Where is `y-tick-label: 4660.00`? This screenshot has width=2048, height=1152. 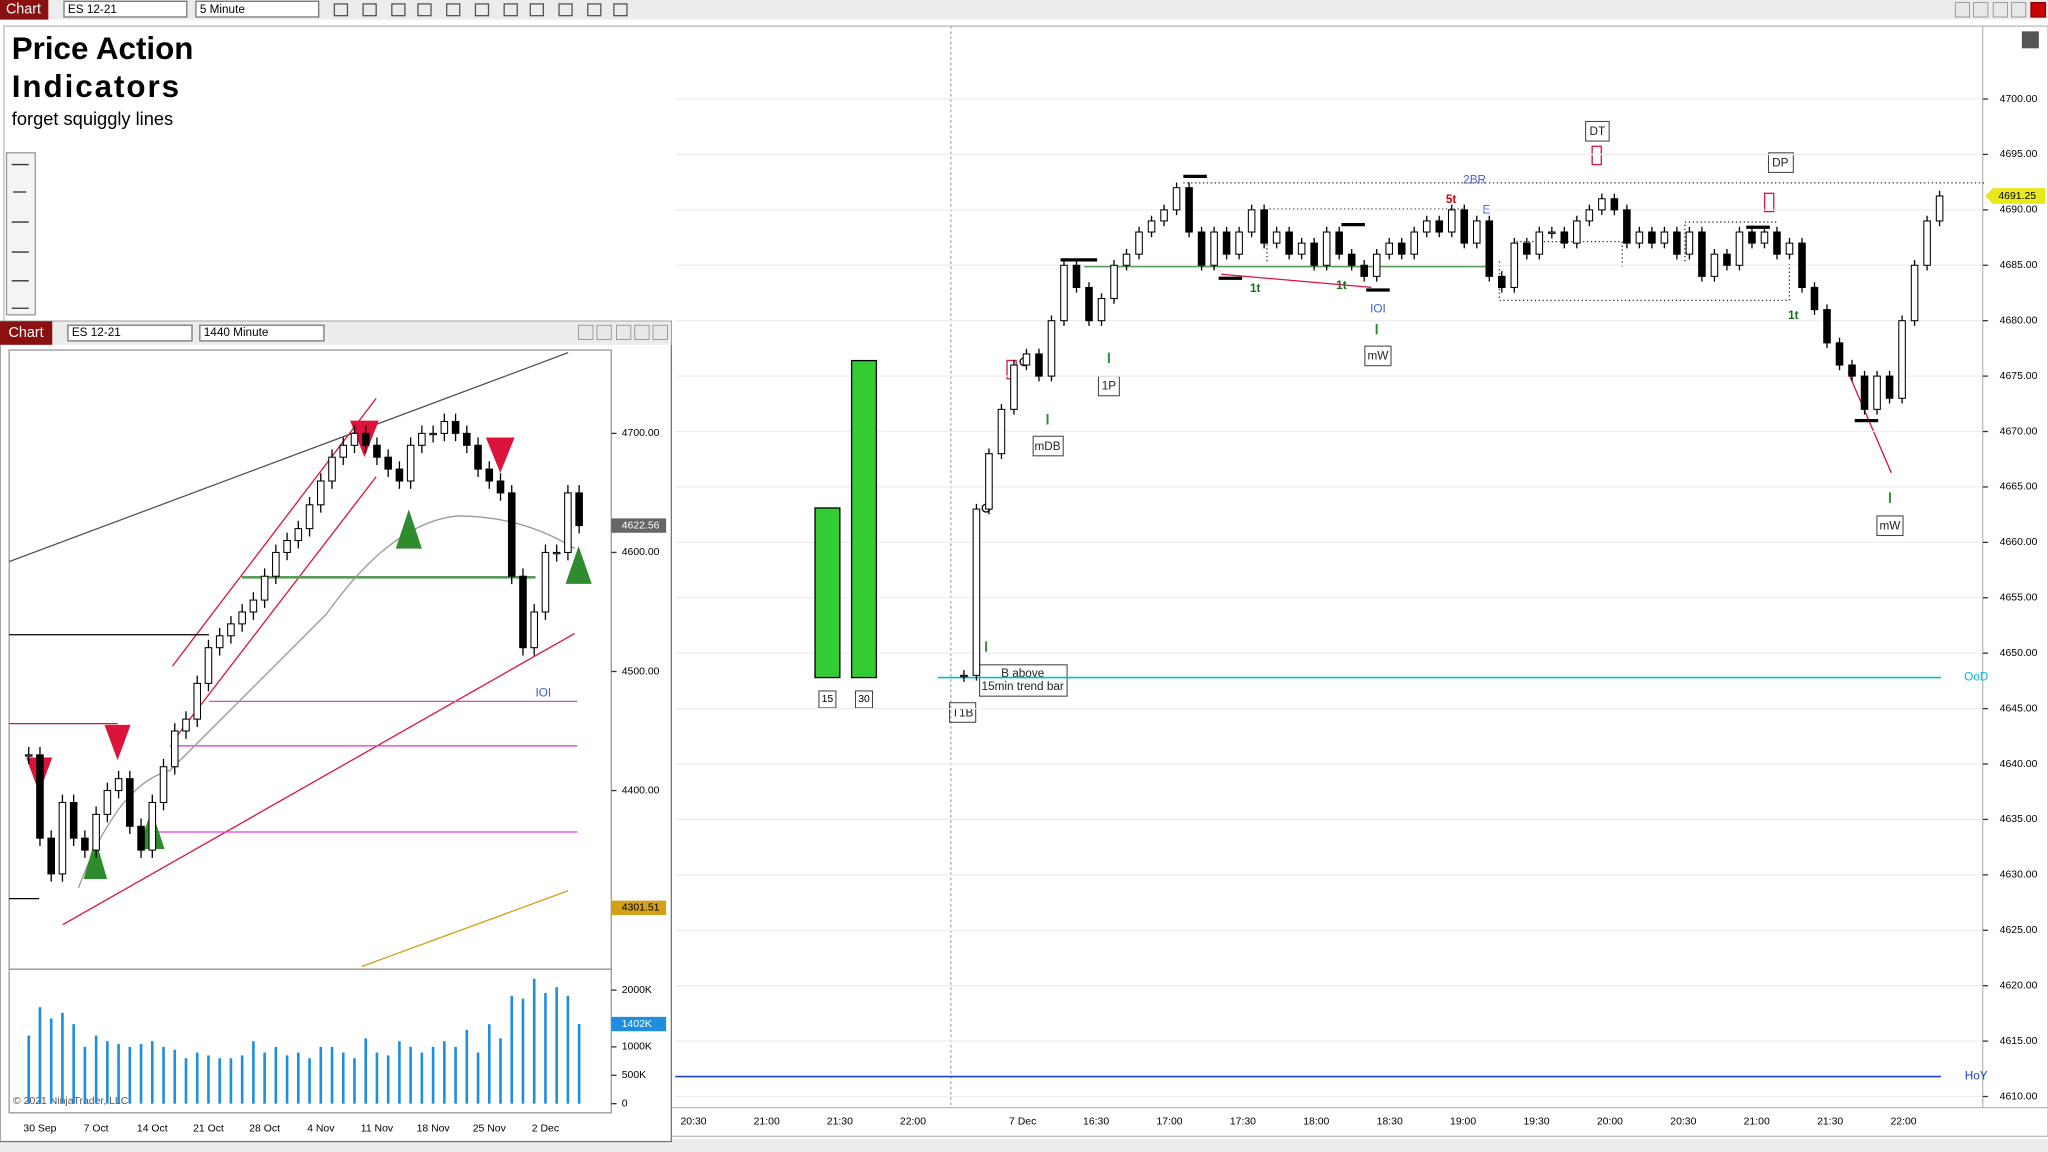 y-tick-label: 4660.00 is located at coordinates (2019, 542).